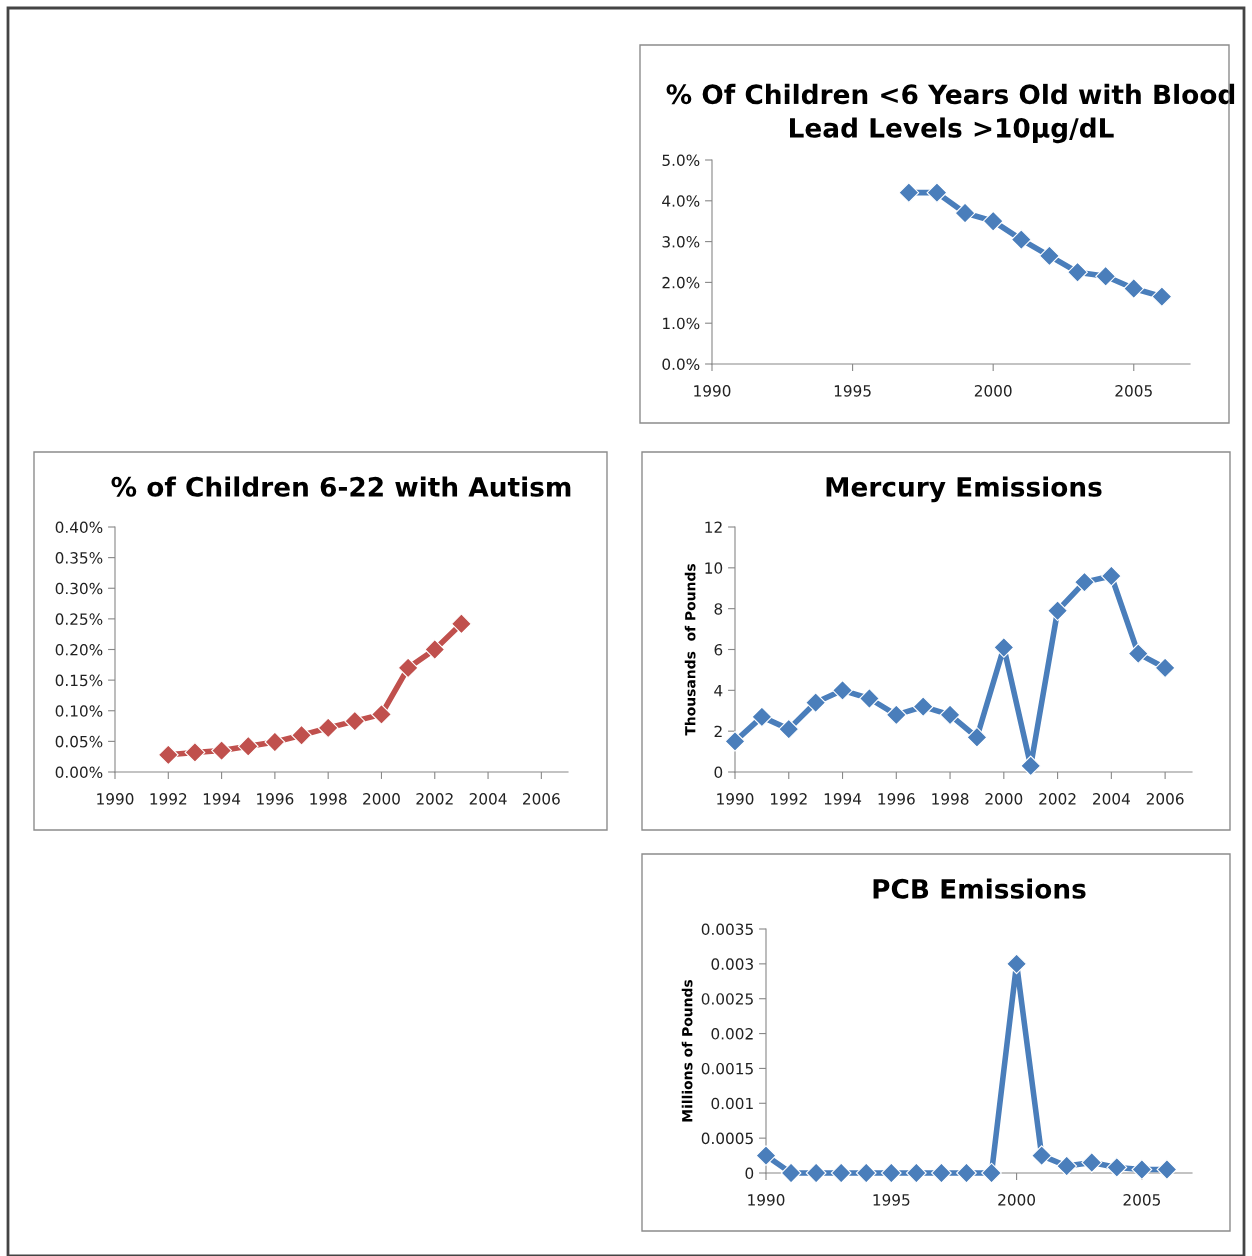 This screenshot has width=1252, height=1256. What do you see at coordinates (718, 609) in the screenshot?
I see `y-tick-label: 8` at bounding box center [718, 609].